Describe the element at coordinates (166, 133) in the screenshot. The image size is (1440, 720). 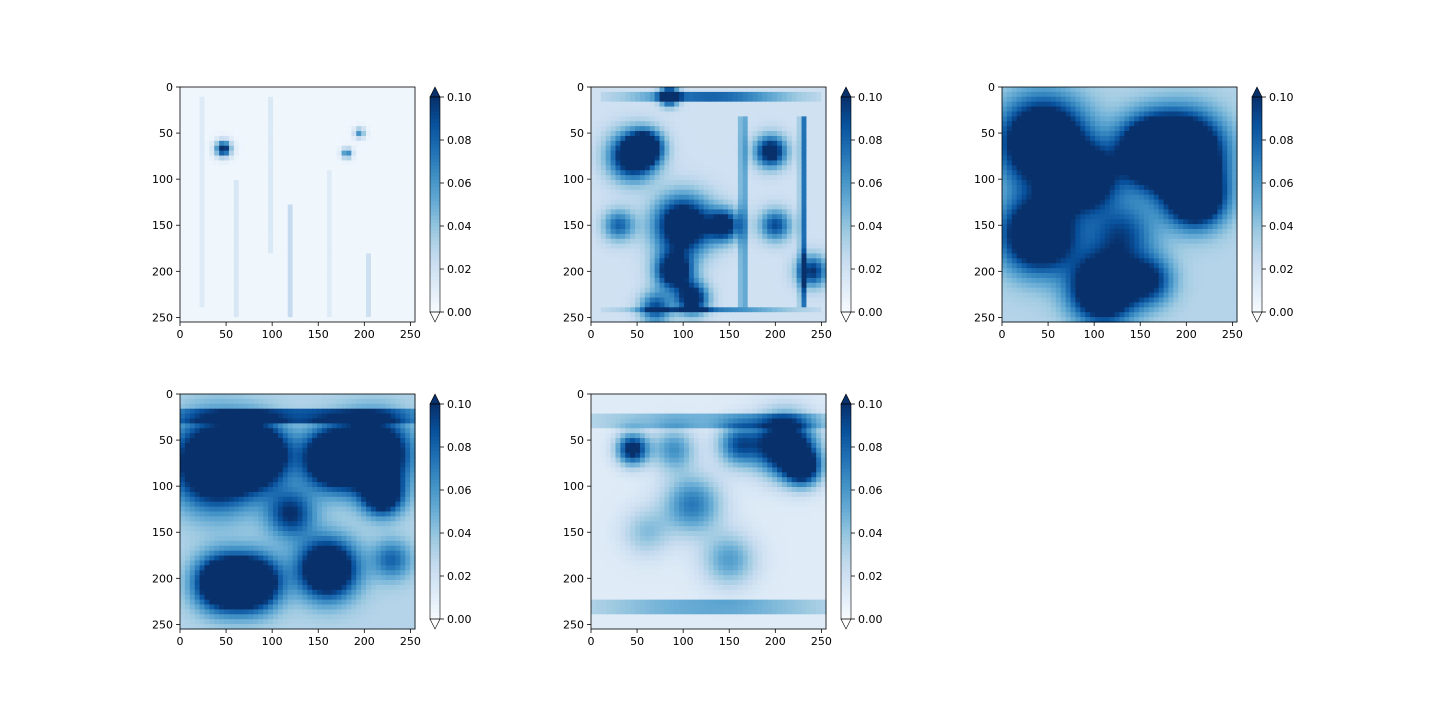
I see `y-tick-label: 50` at that location.